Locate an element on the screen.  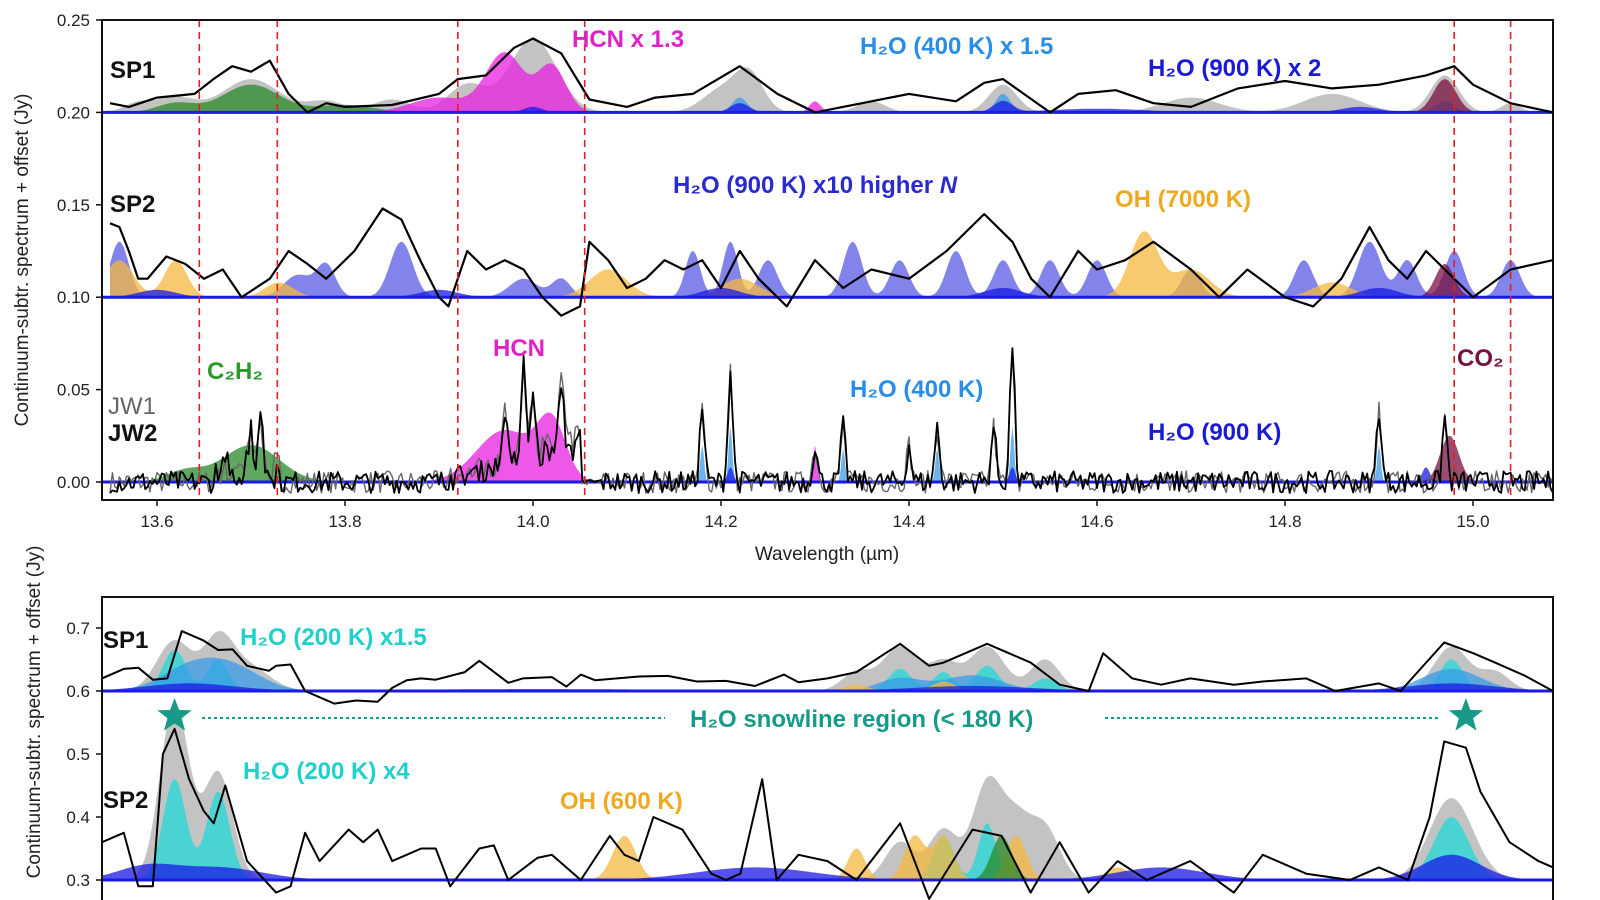
y-tick-label-bottom: 0.5 is located at coordinates (78, 754).